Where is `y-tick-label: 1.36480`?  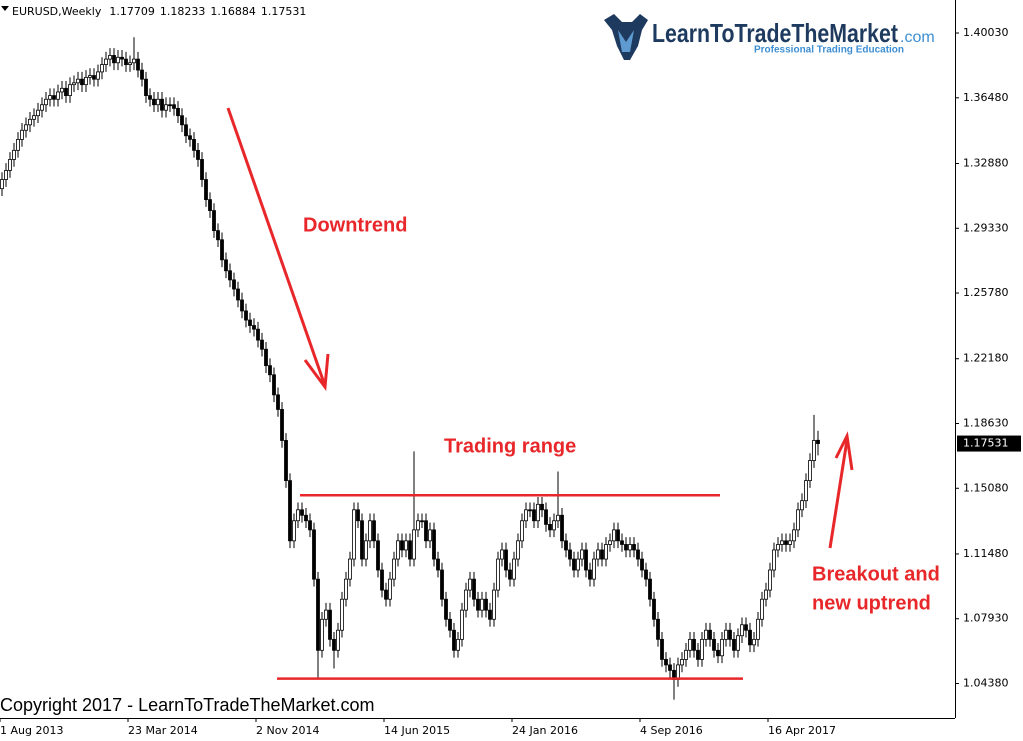 y-tick-label: 1.36480 is located at coordinates (986, 97).